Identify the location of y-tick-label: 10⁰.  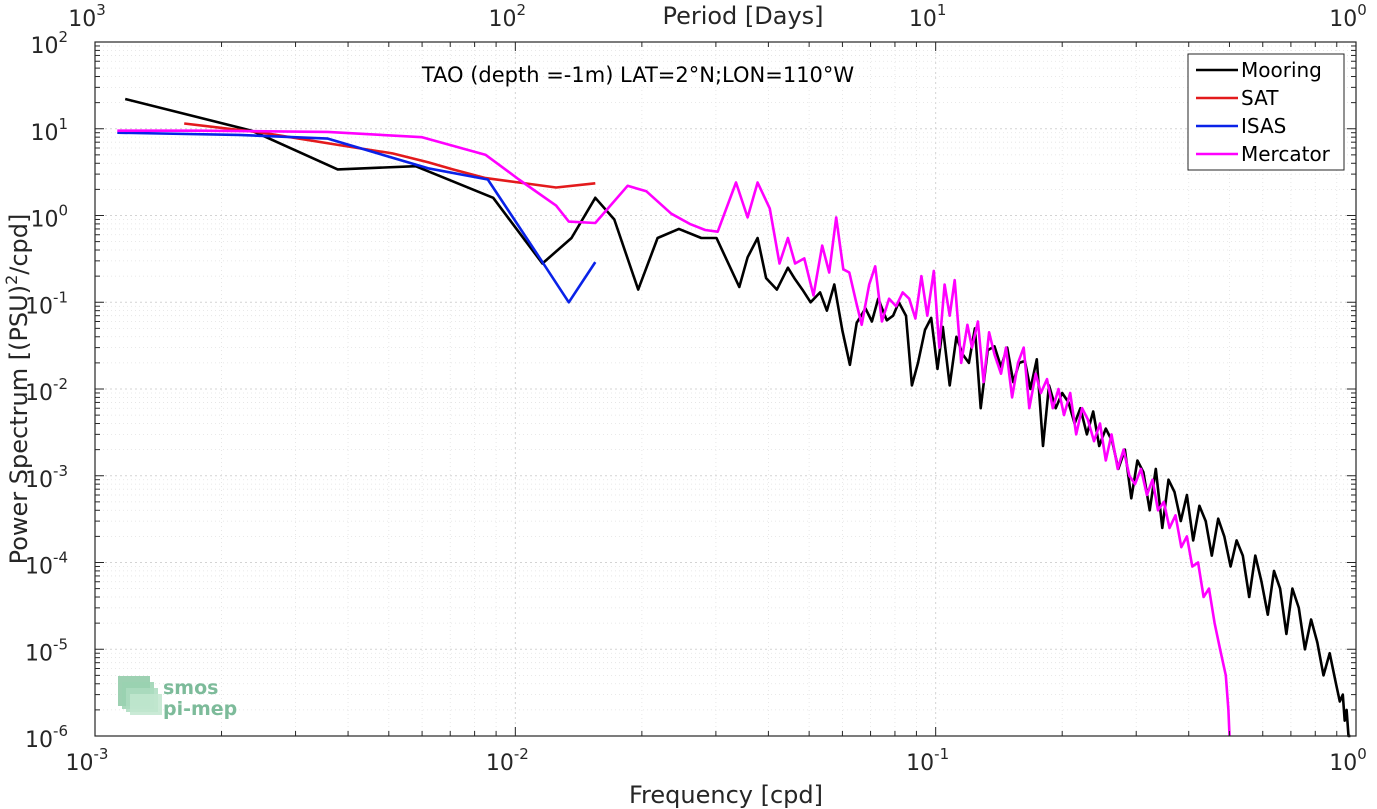
(49, 217).